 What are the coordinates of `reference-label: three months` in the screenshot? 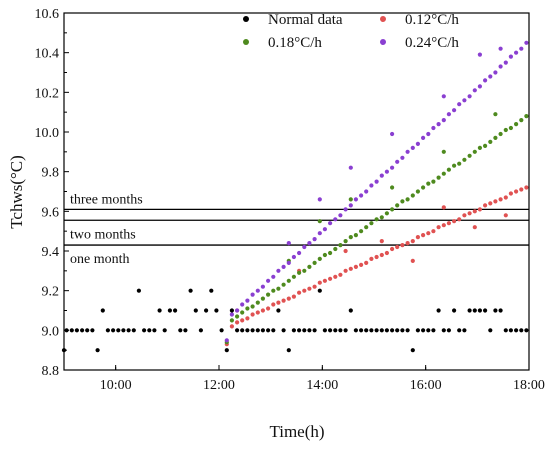 It's located at (106, 199).